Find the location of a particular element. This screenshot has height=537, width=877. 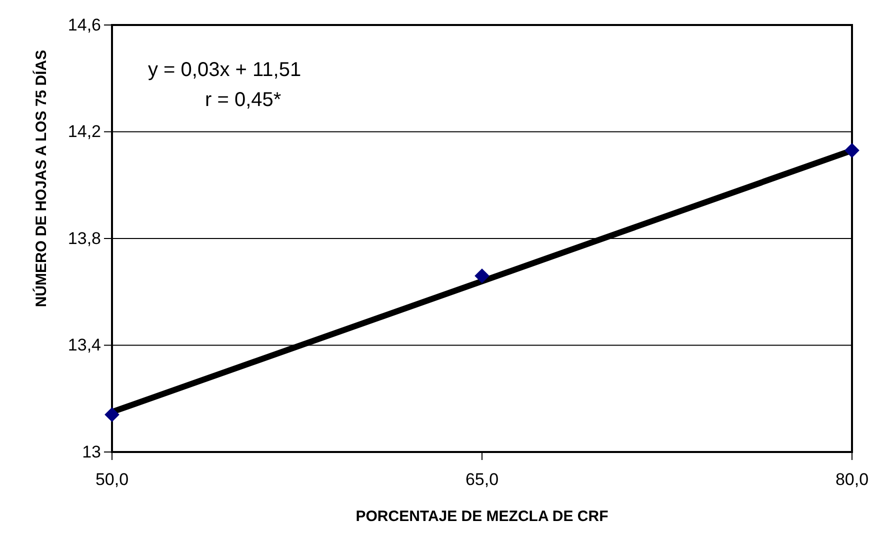

annotation: y = 0,03x + 11,51 is located at coordinates (225, 70).